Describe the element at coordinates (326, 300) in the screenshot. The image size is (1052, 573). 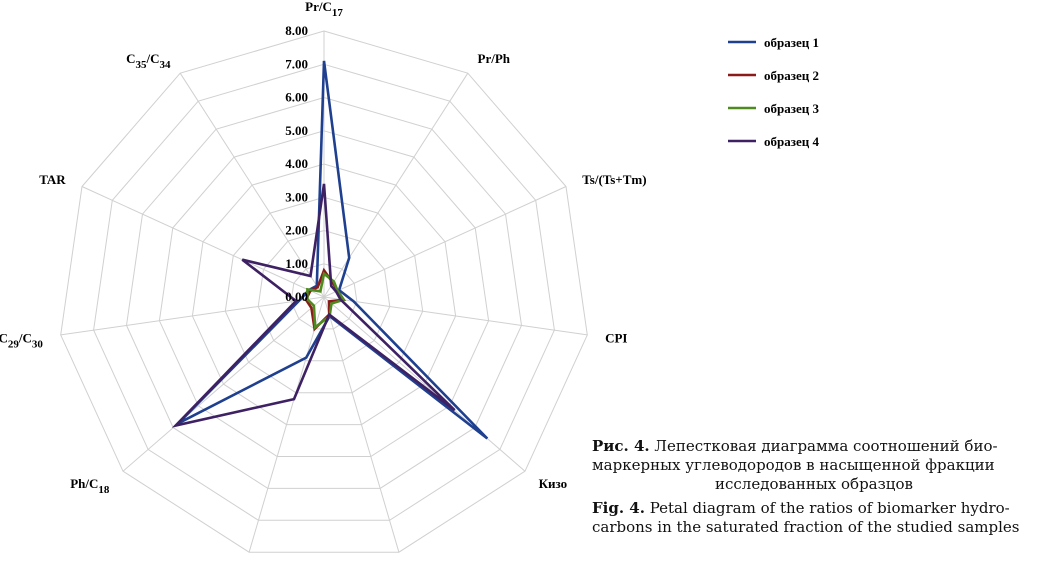
I see `series-3-line` at that location.